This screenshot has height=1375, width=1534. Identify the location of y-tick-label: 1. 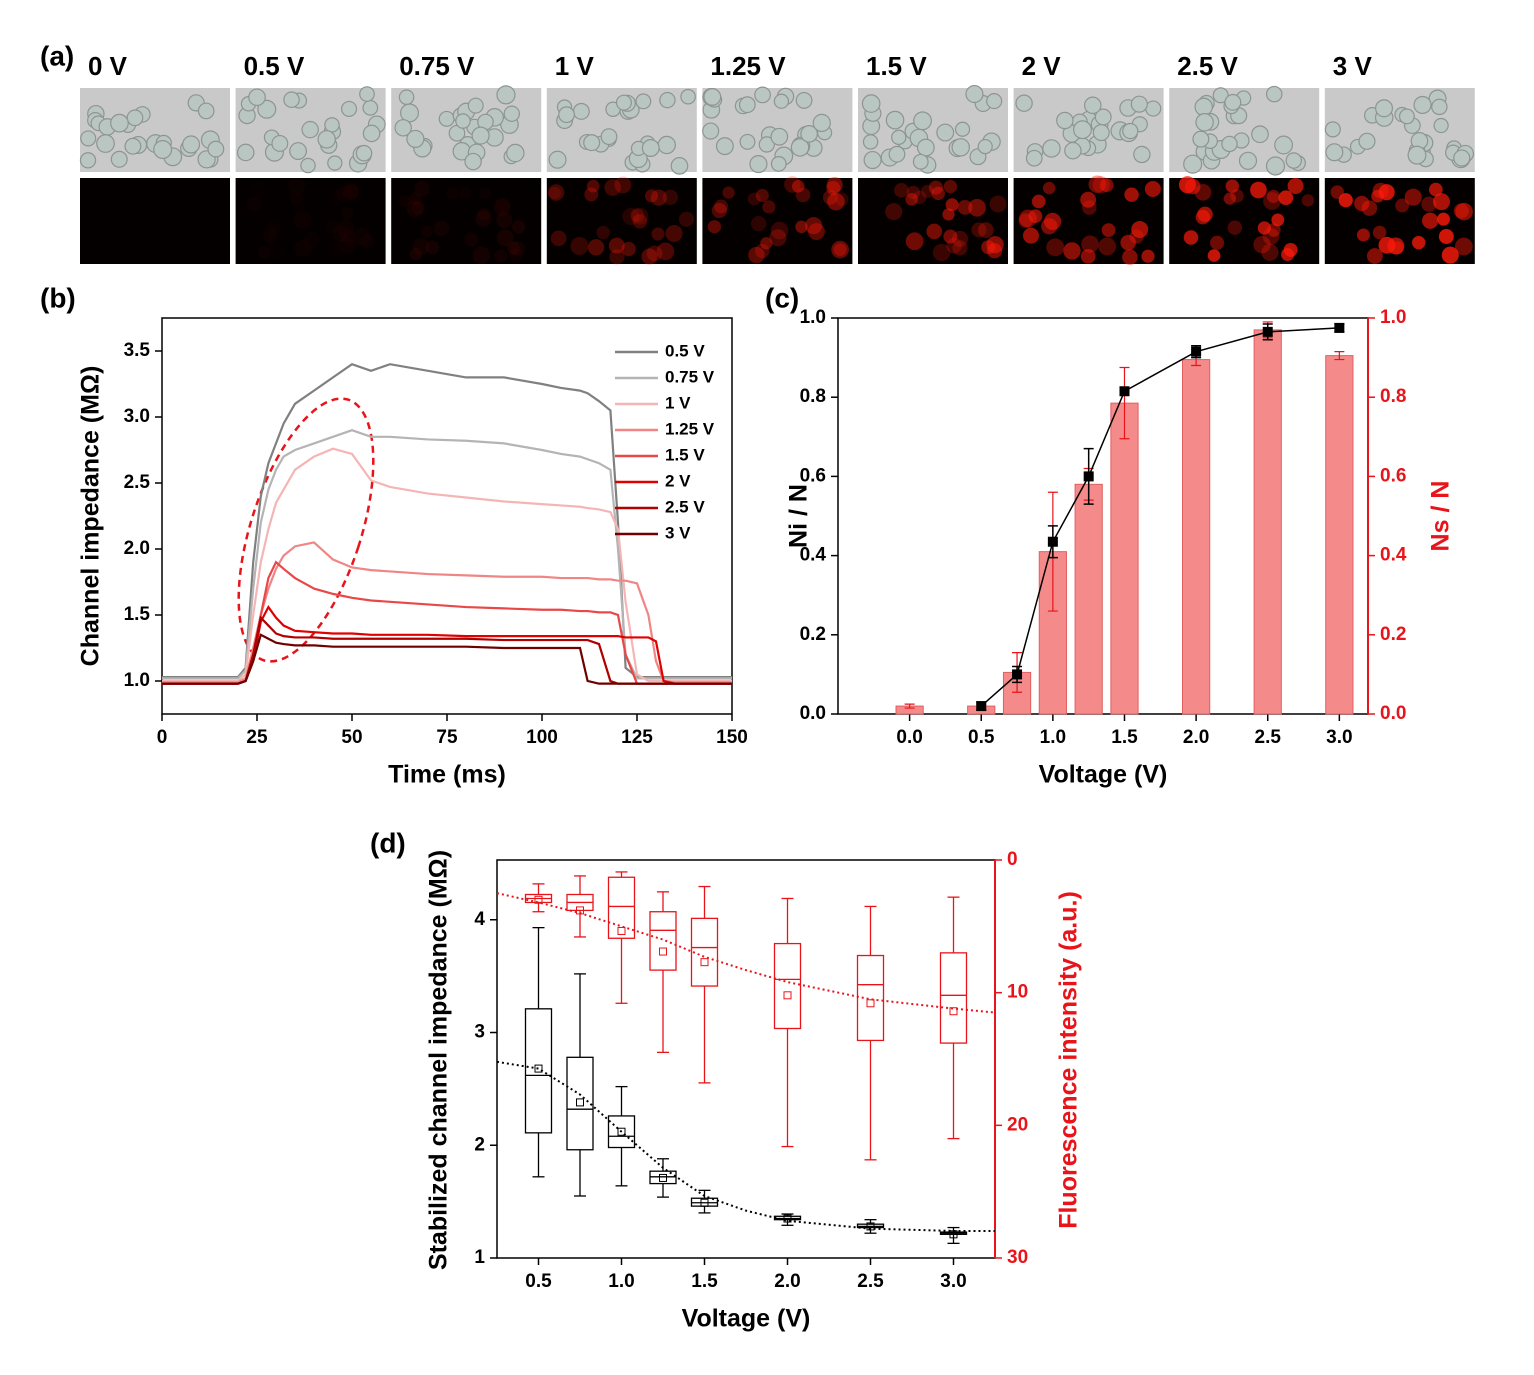
(479, 1257).